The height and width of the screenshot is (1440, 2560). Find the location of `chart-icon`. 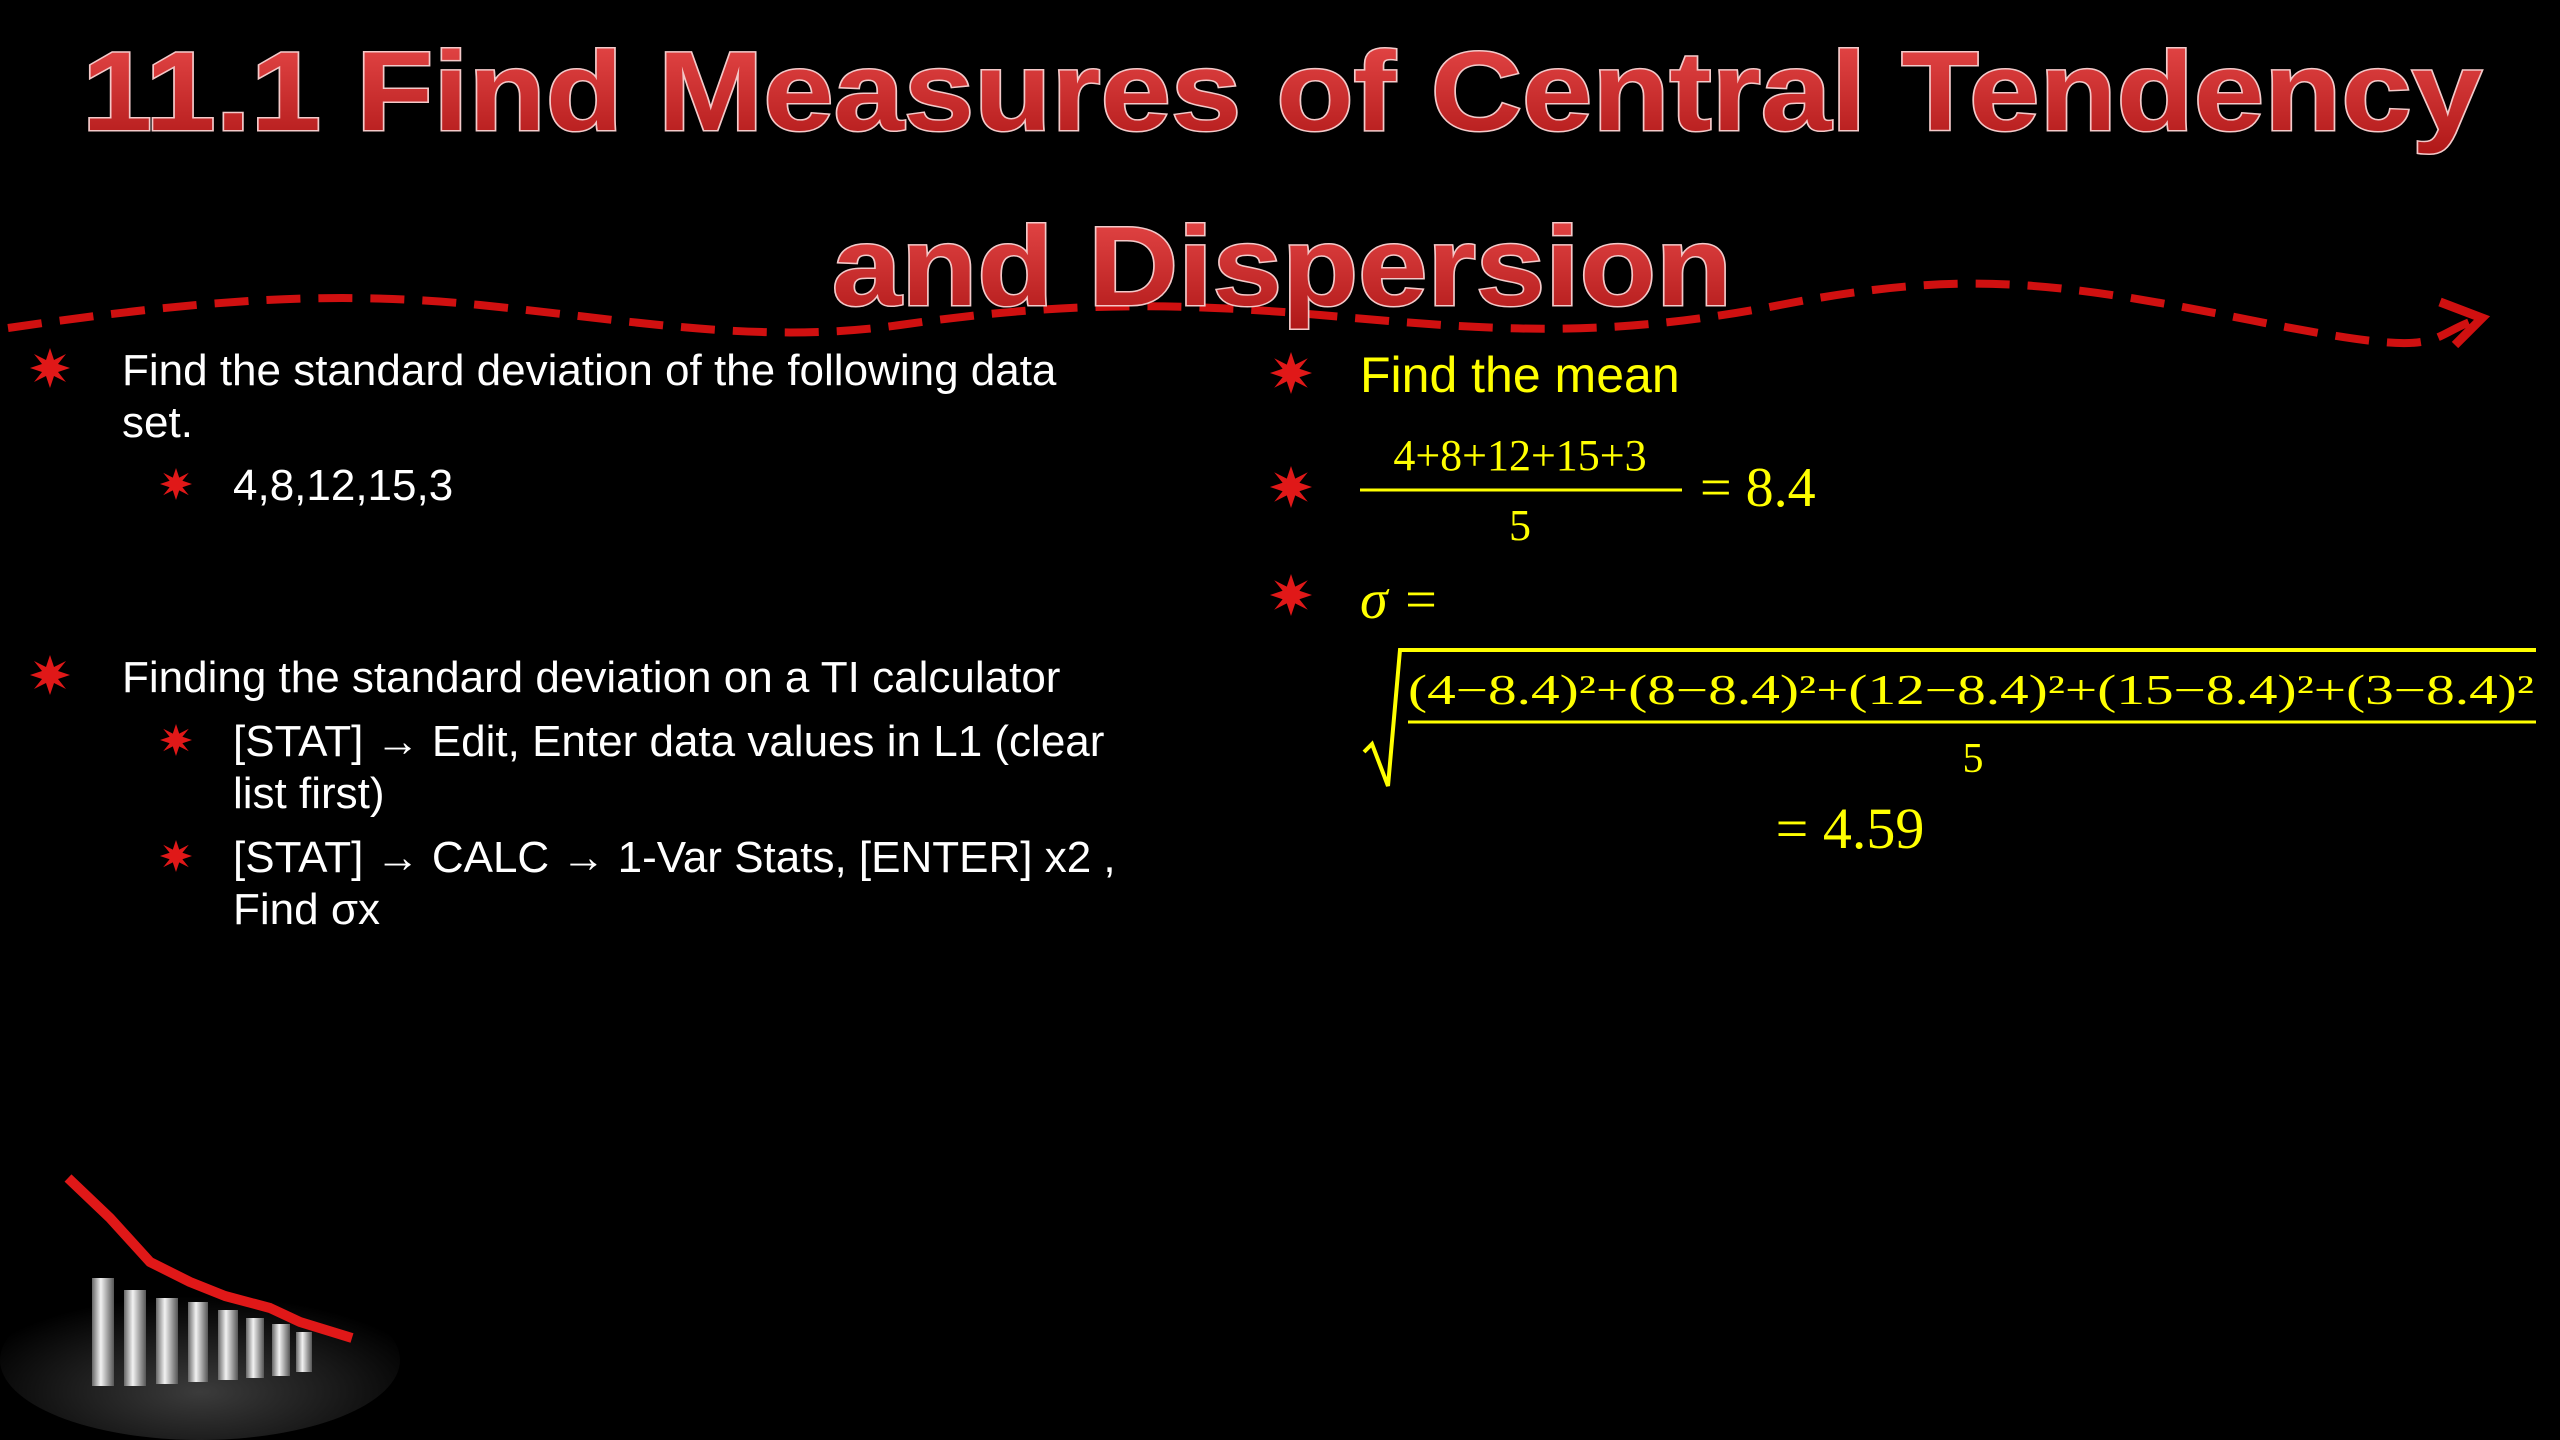

chart-icon is located at coordinates (200, 1307).